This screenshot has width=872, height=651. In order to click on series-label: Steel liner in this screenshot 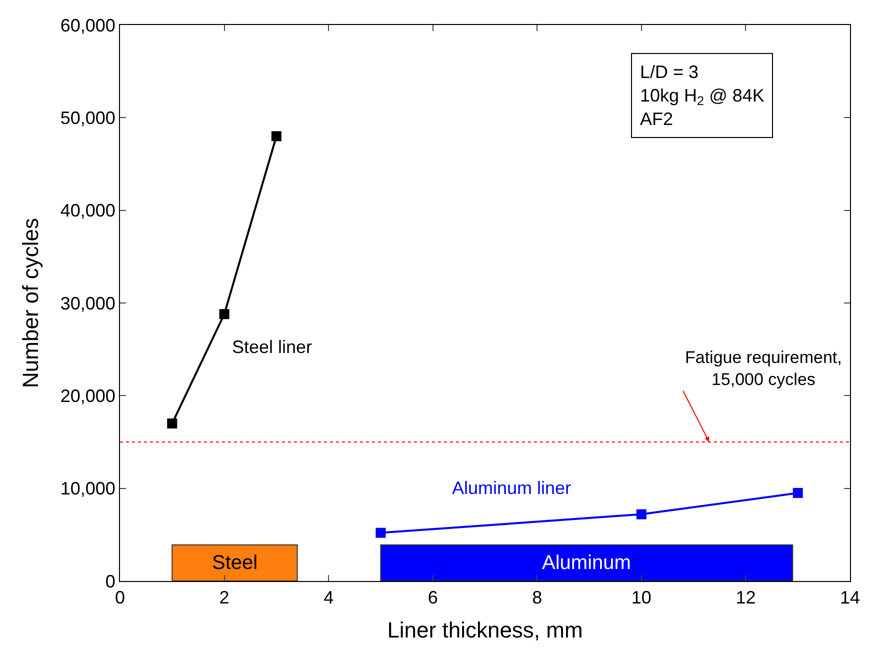, I will do `click(272, 347)`.